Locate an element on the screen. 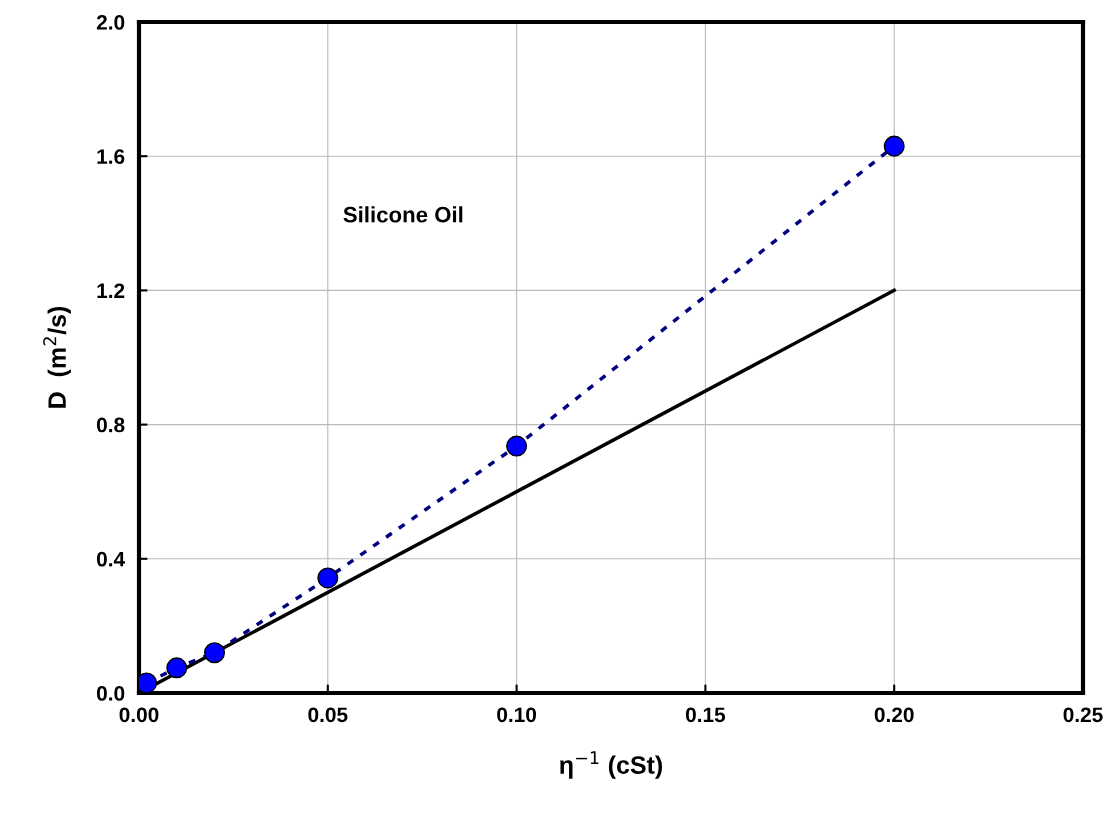 This screenshot has height=818, width=1115. y-tick-label: 2.0 is located at coordinates (110, 22).